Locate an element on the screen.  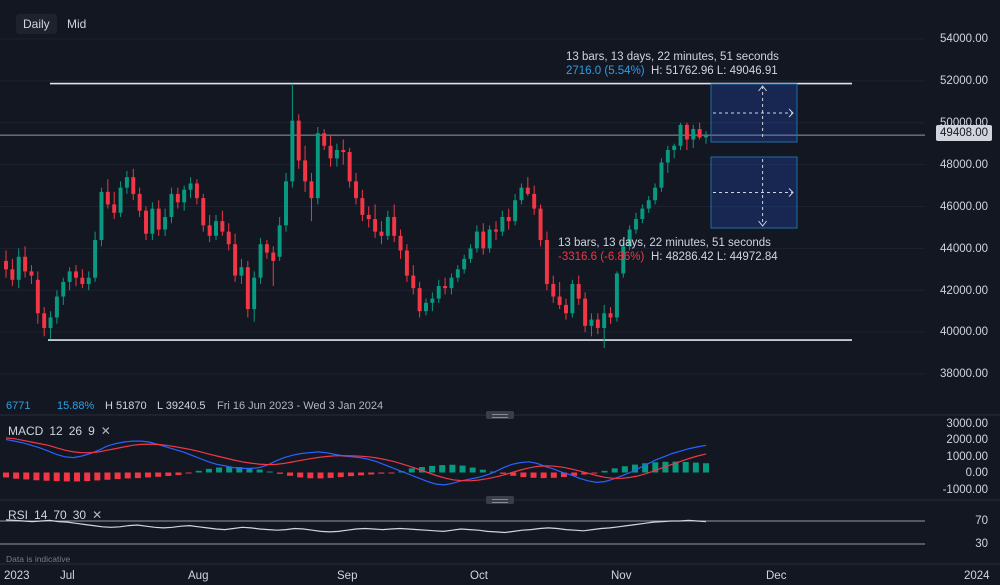
price-axis-label: 40000.00 is located at coordinates (964, 332).